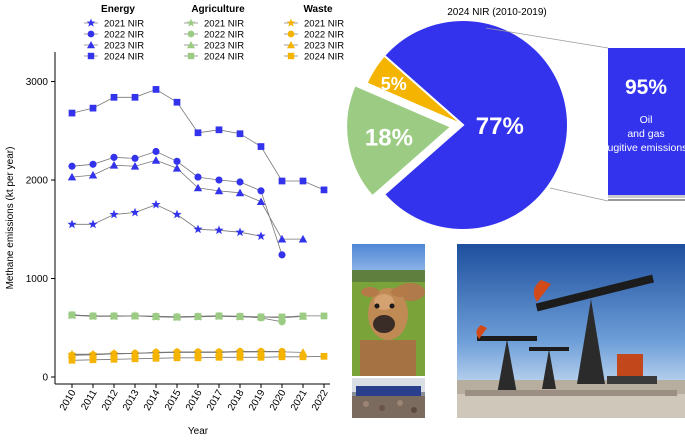 The width and height of the screenshot is (685, 444). I want to click on breakout-text-line: Oil, so click(646, 120).